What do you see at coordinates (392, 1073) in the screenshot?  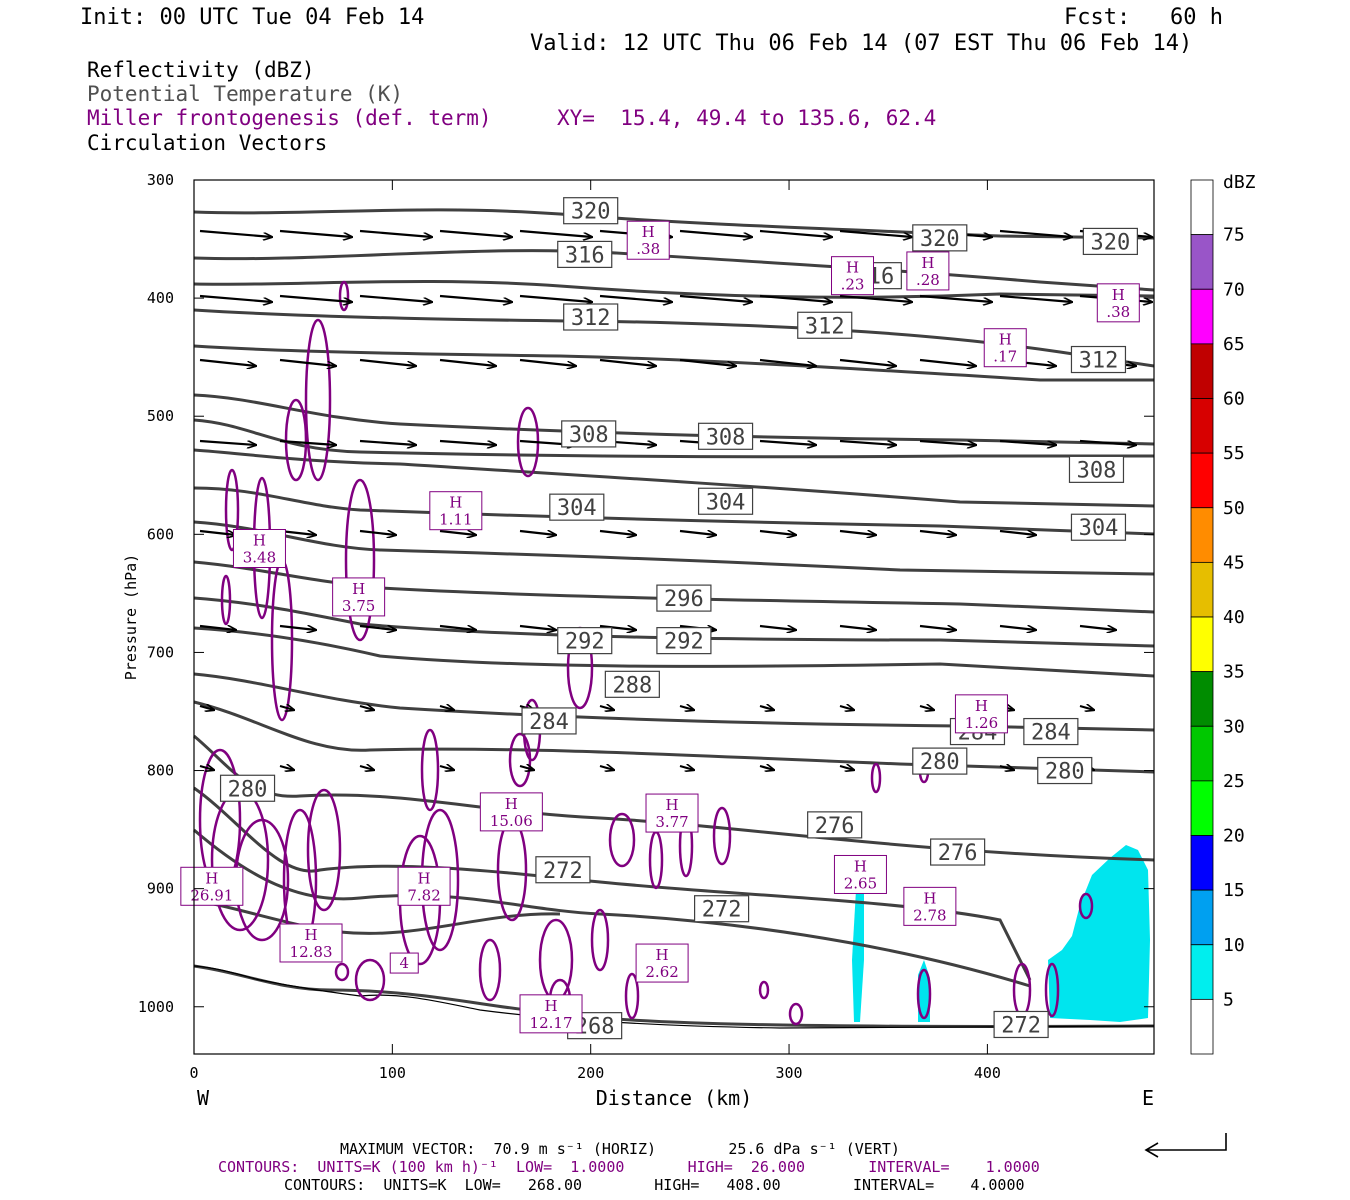 I see `x-tick-label: 100` at bounding box center [392, 1073].